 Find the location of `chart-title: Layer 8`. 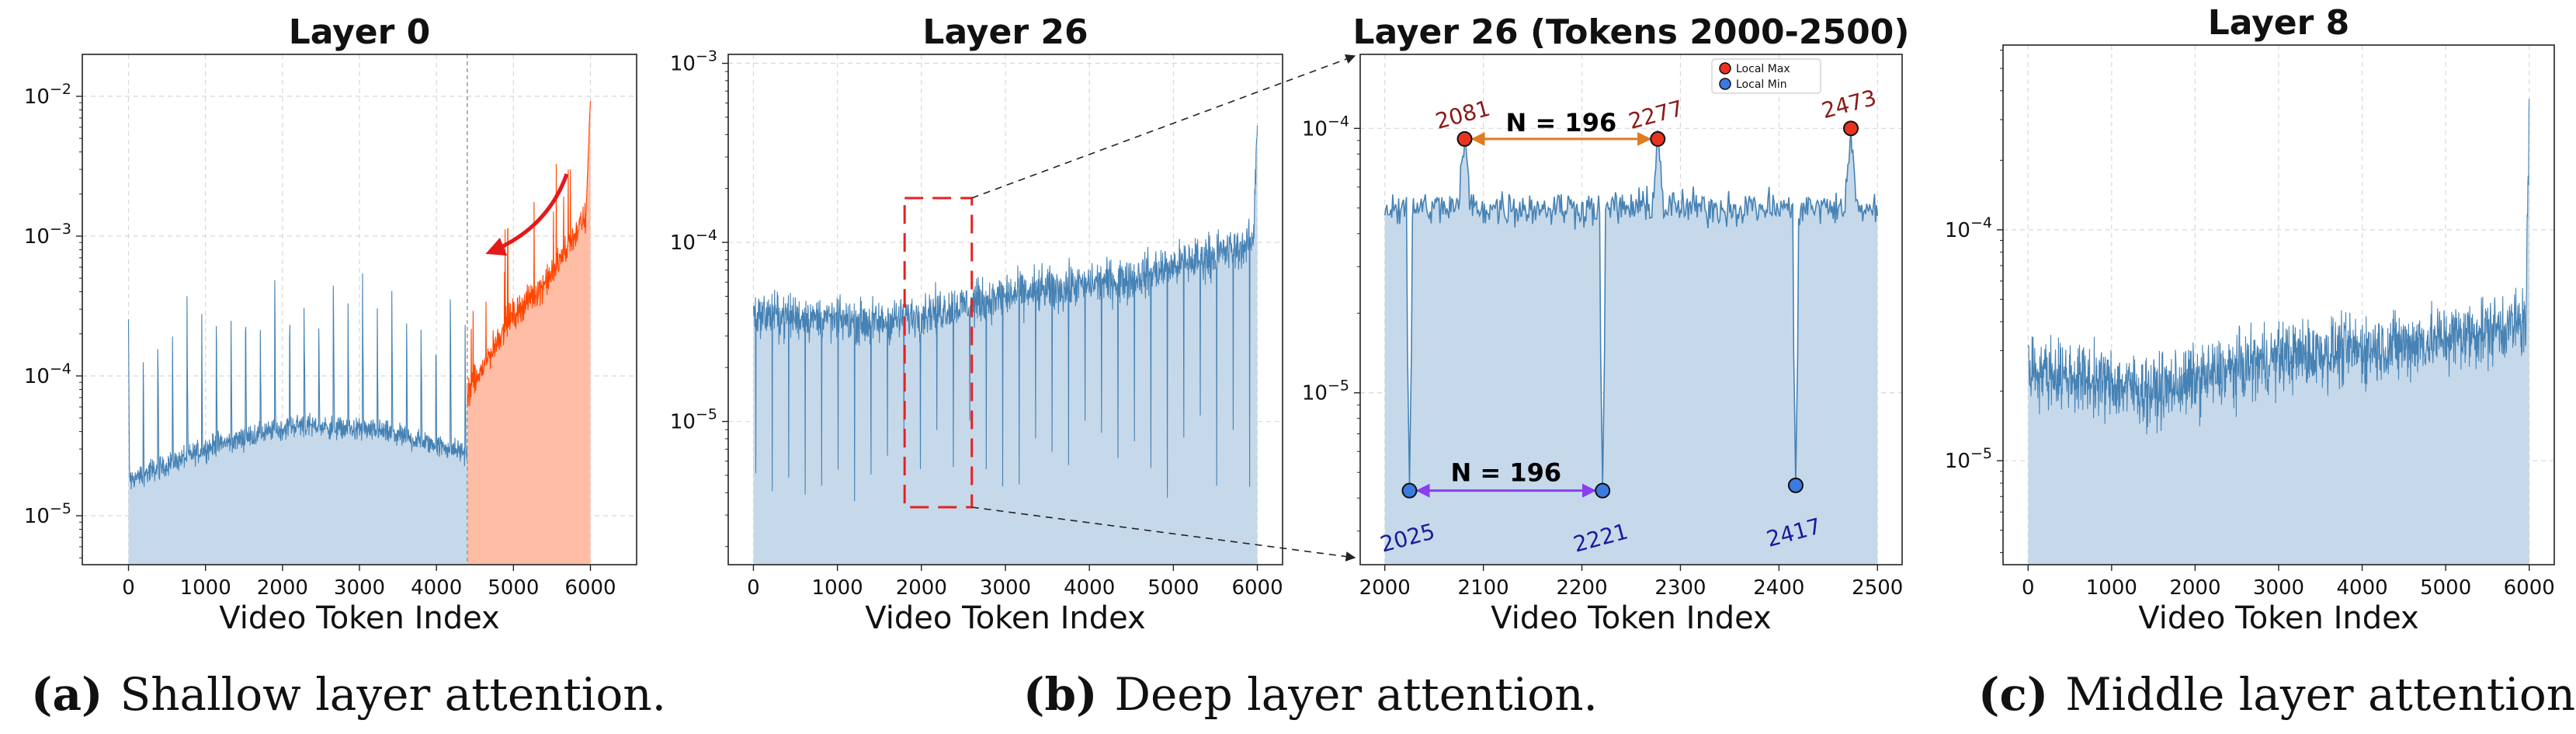

chart-title: Layer 8 is located at coordinates (2279, 23).